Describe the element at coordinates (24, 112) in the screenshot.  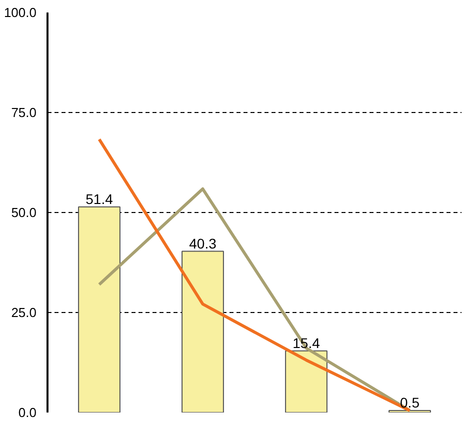
I see `y-tick-label: 75.0` at that location.